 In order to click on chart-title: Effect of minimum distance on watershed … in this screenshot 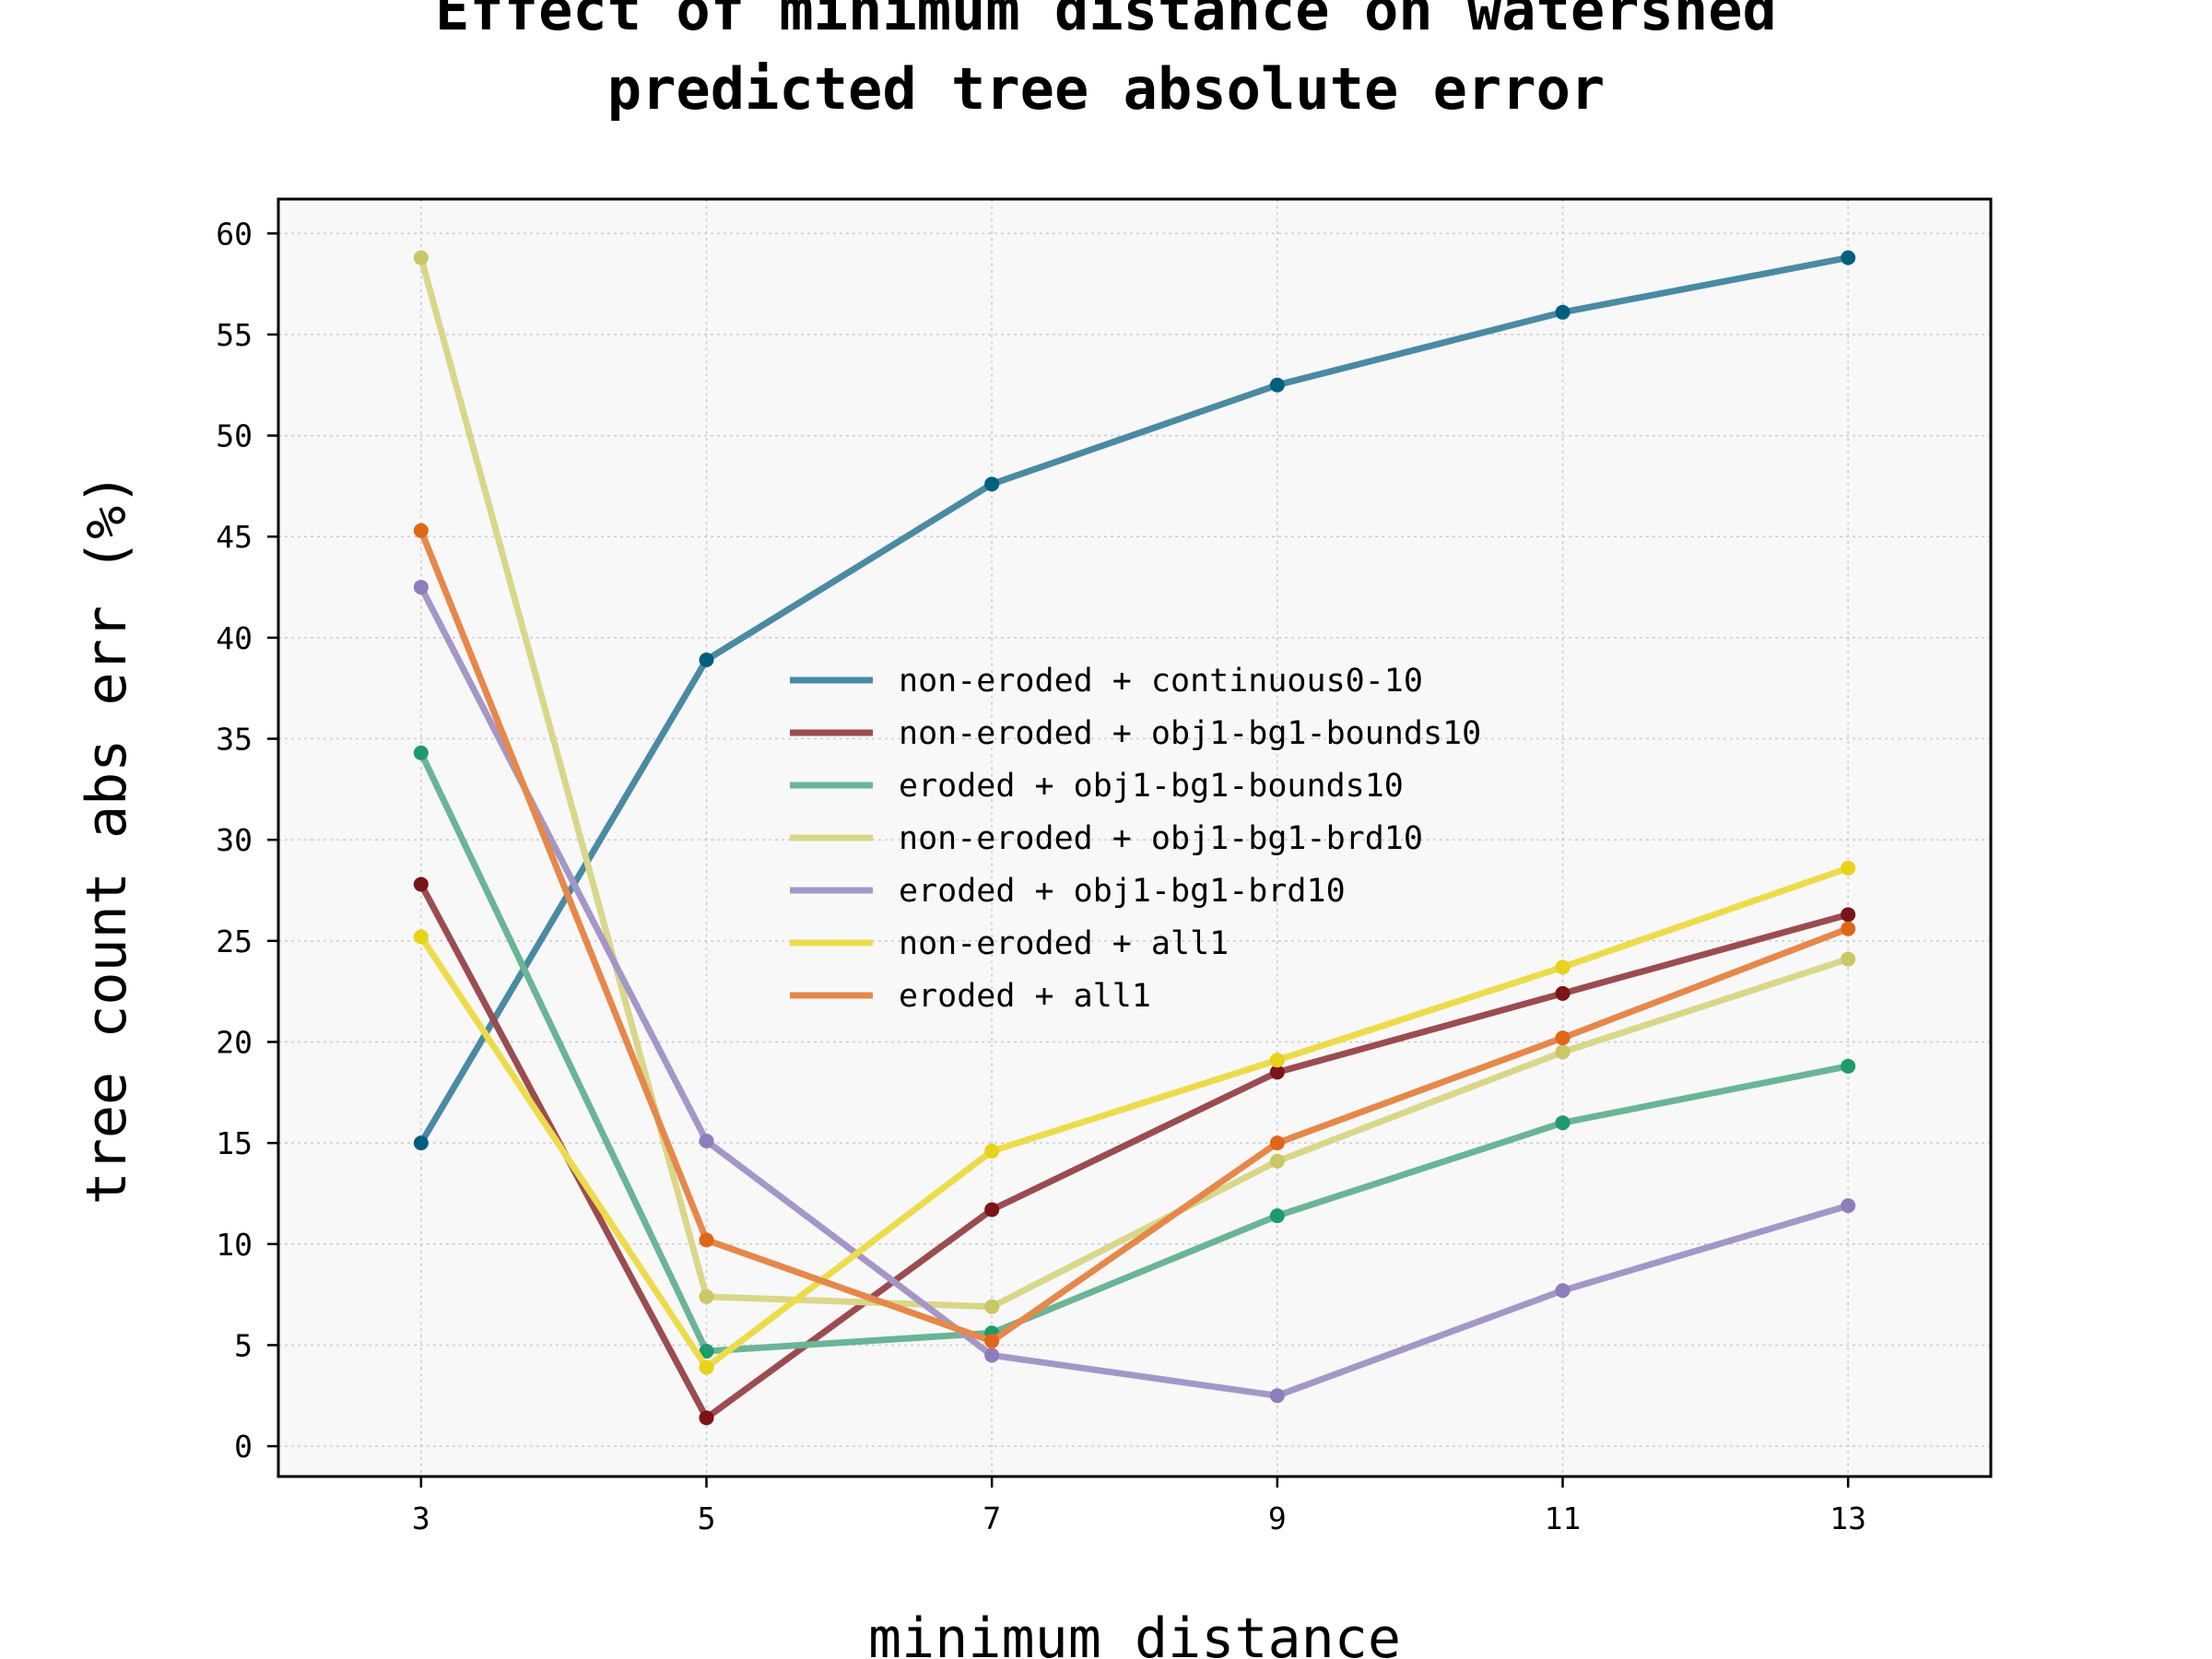, I will do `click(1106, 61)`.